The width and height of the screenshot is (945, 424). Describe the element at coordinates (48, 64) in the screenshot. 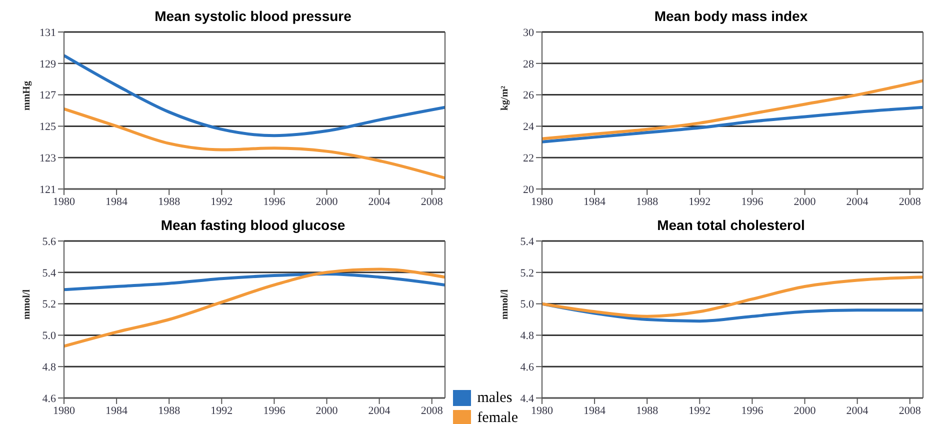

I see `y-tick-label: 129` at that location.